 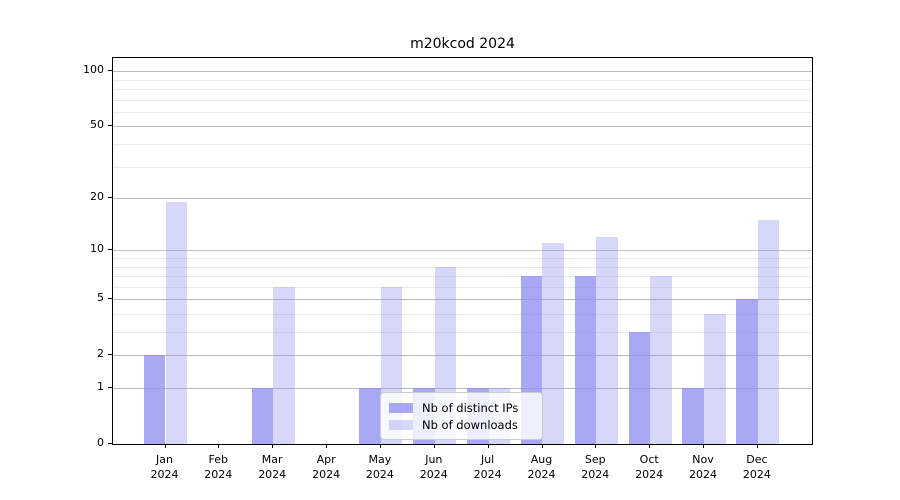 What do you see at coordinates (164, 474) in the screenshot?
I see `x-tick-year-jan: 2024` at bounding box center [164, 474].